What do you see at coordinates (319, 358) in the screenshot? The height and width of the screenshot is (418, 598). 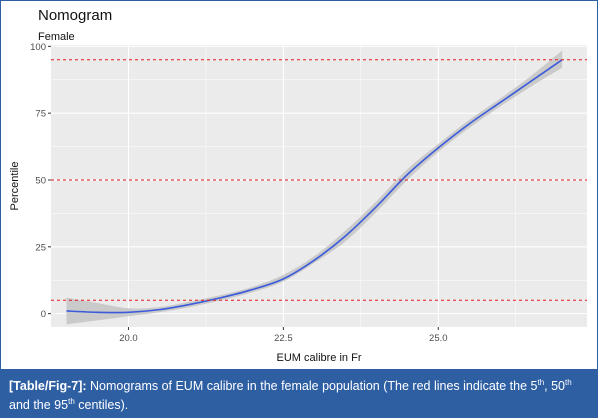 I see `x-axis-label: EUM calibre in Fr` at bounding box center [319, 358].